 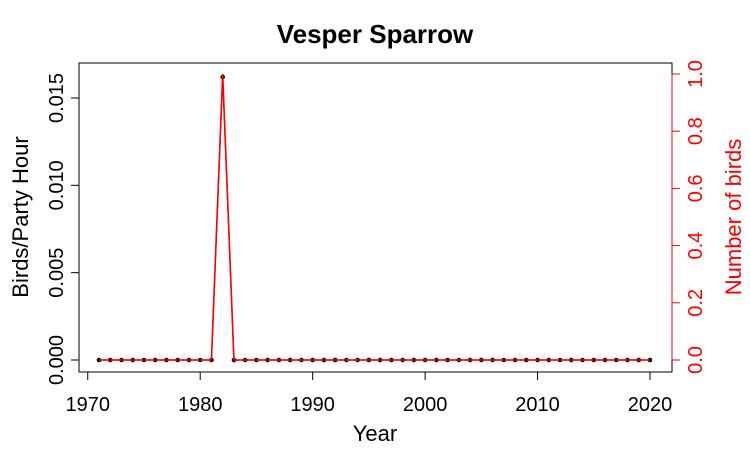 What do you see at coordinates (57, 98) in the screenshot?
I see `y-tick-label: 0.015` at bounding box center [57, 98].